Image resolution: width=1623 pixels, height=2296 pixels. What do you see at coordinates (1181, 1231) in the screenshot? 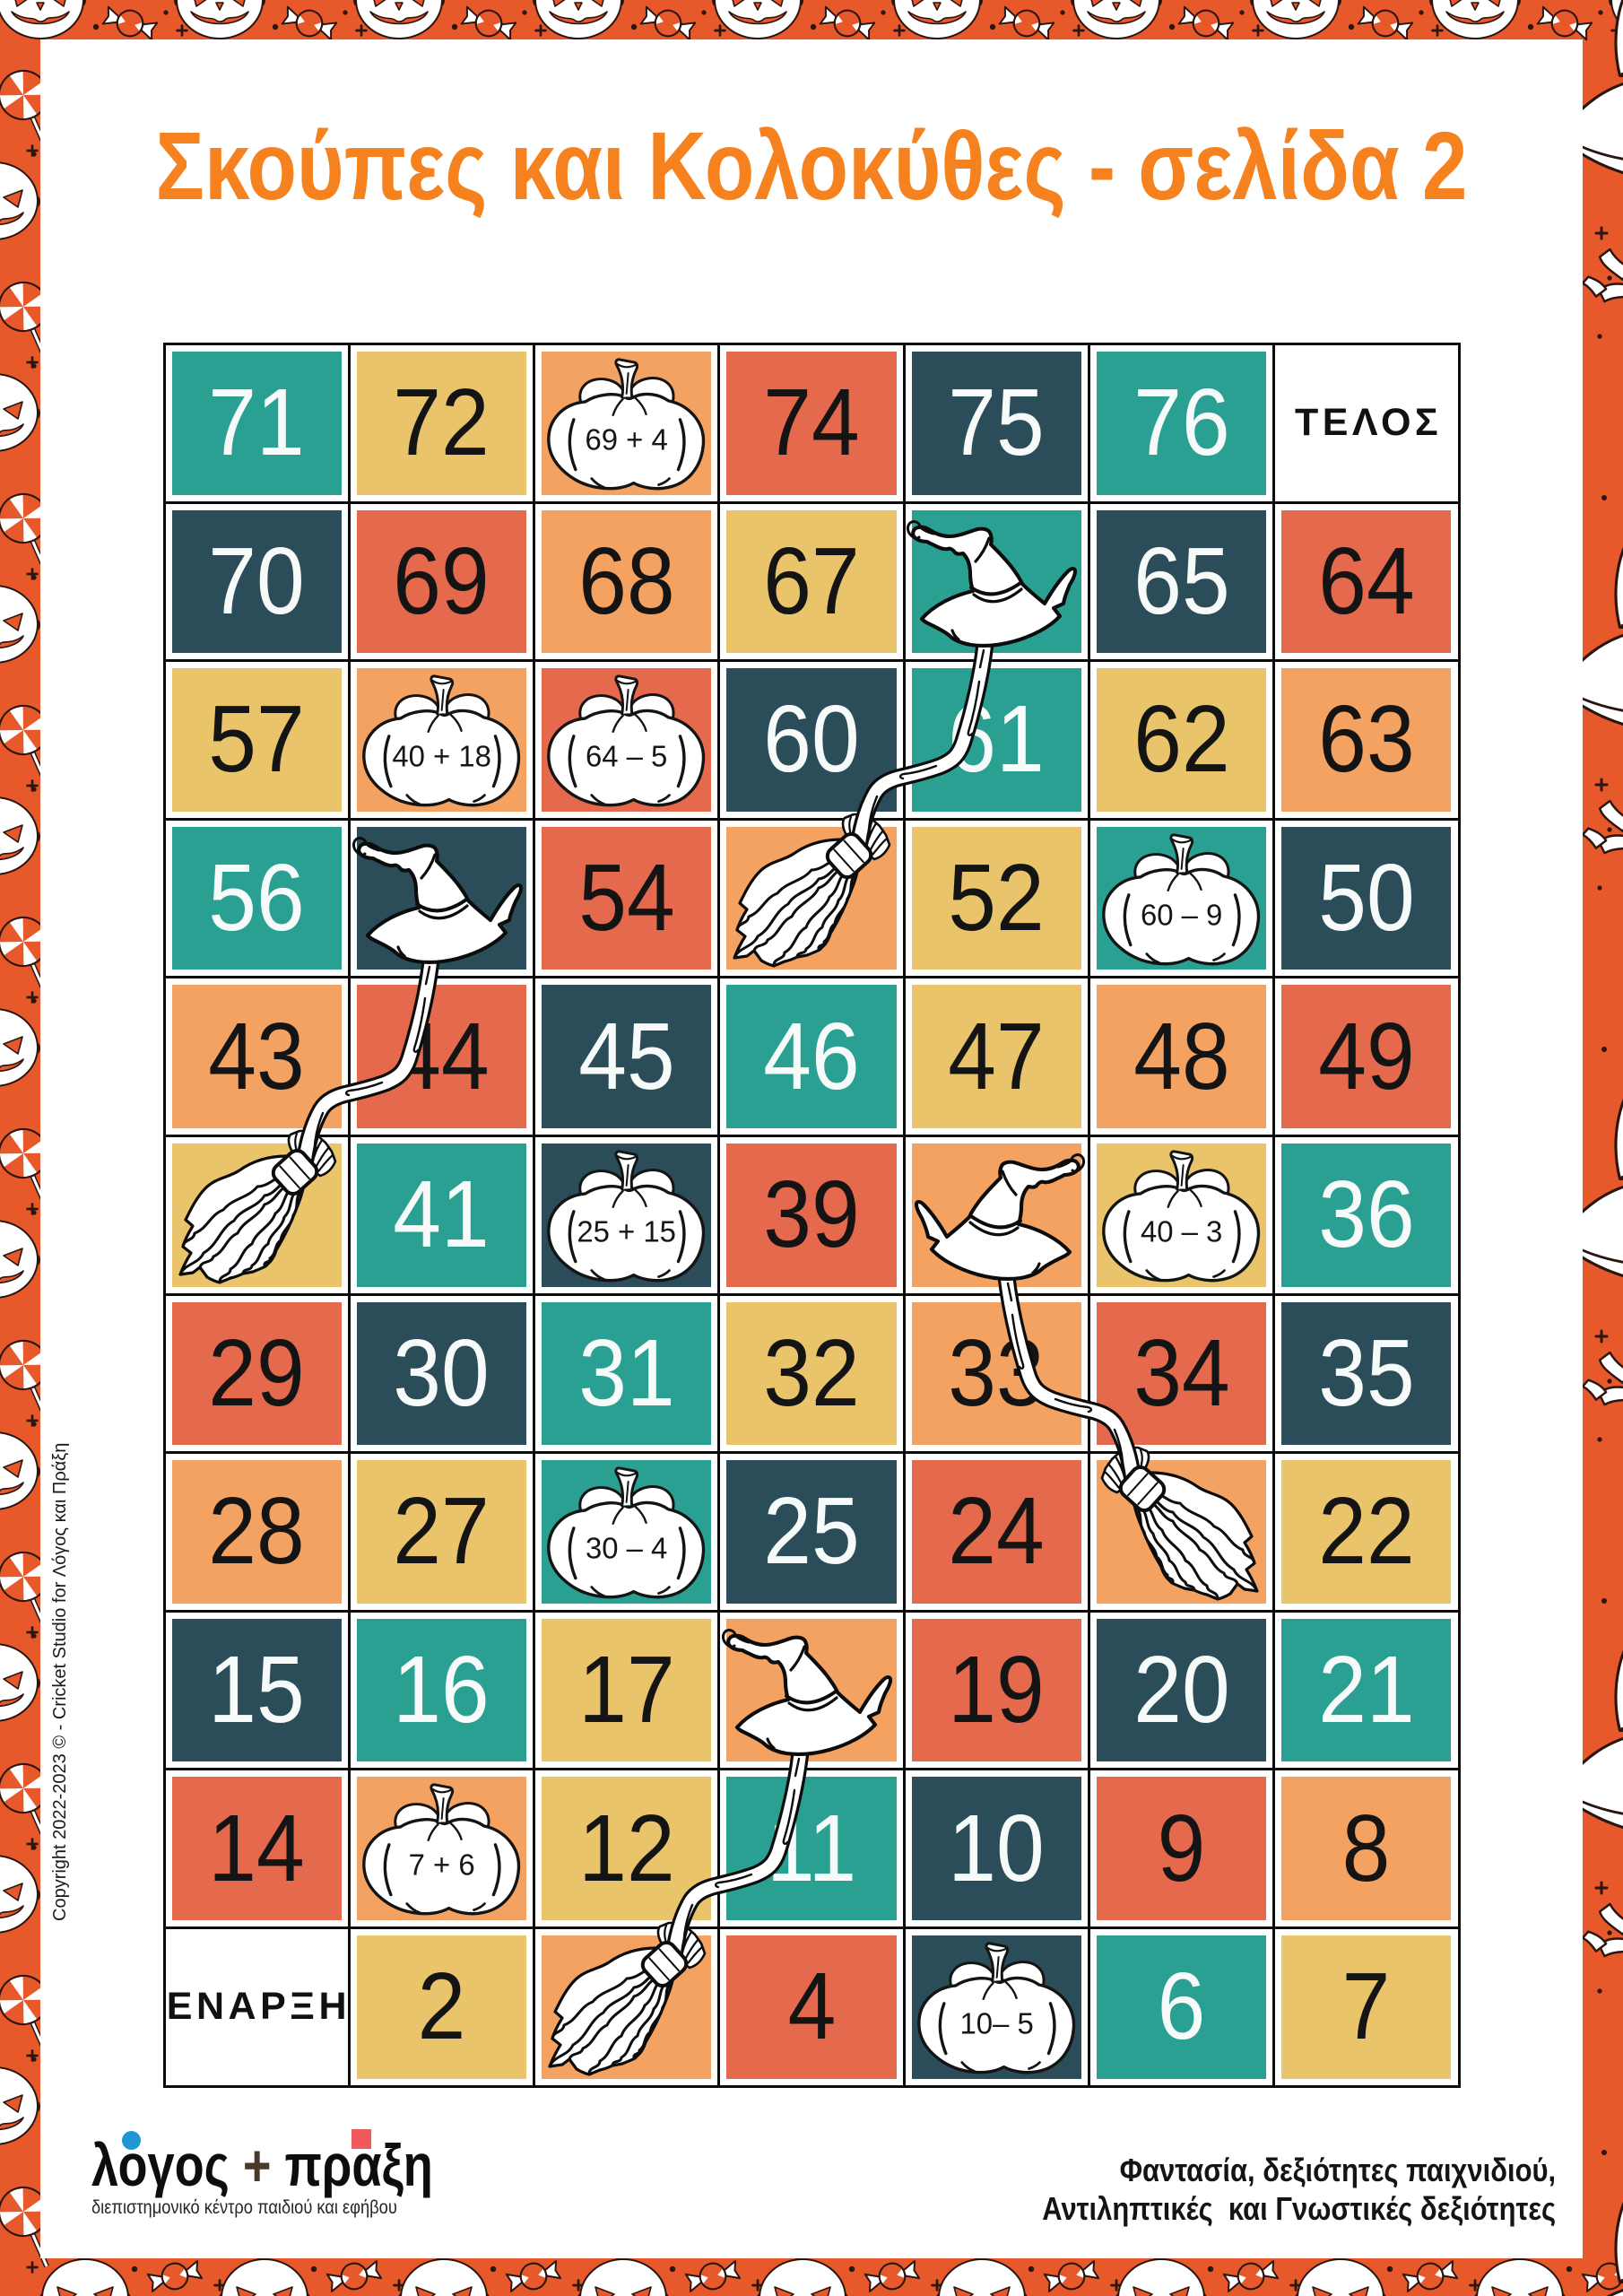
I see `svg-text: 40 – 3` at bounding box center [1181, 1231].